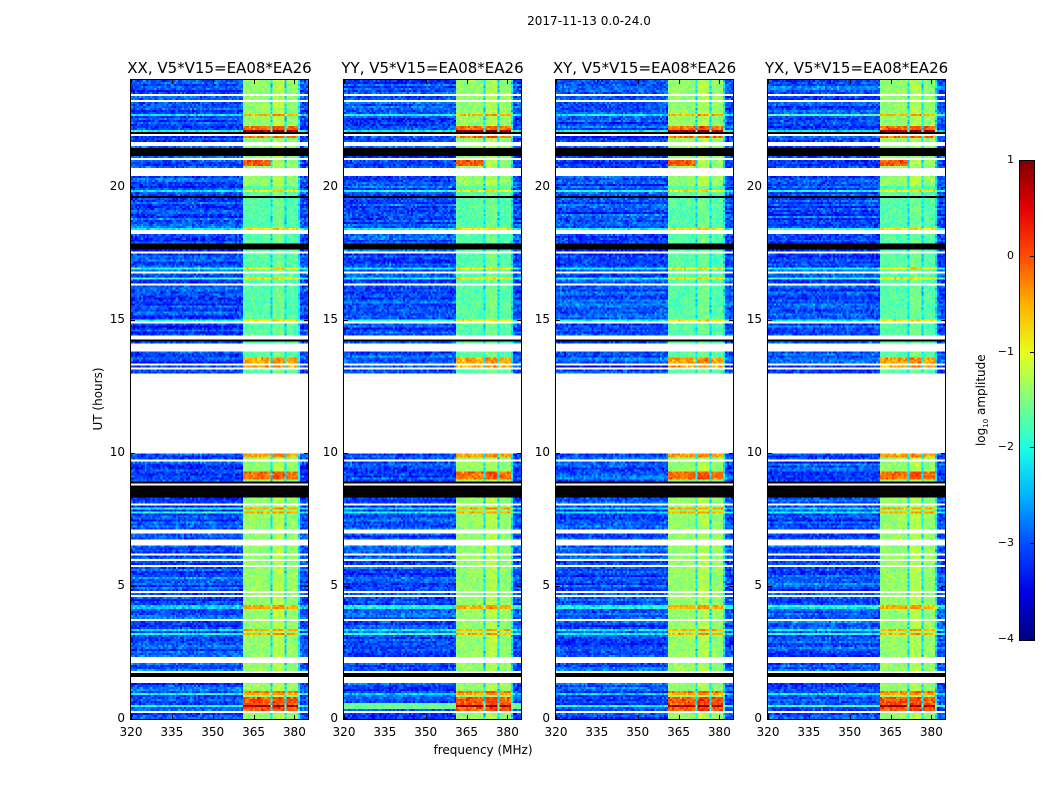 This screenshot has height=800, width=1050. What do you see at coordinates (432, 68) in the screenshot?
I see `panel-title: YY, V5*V15=EA08*EA26` at bounding box center [432, 68].